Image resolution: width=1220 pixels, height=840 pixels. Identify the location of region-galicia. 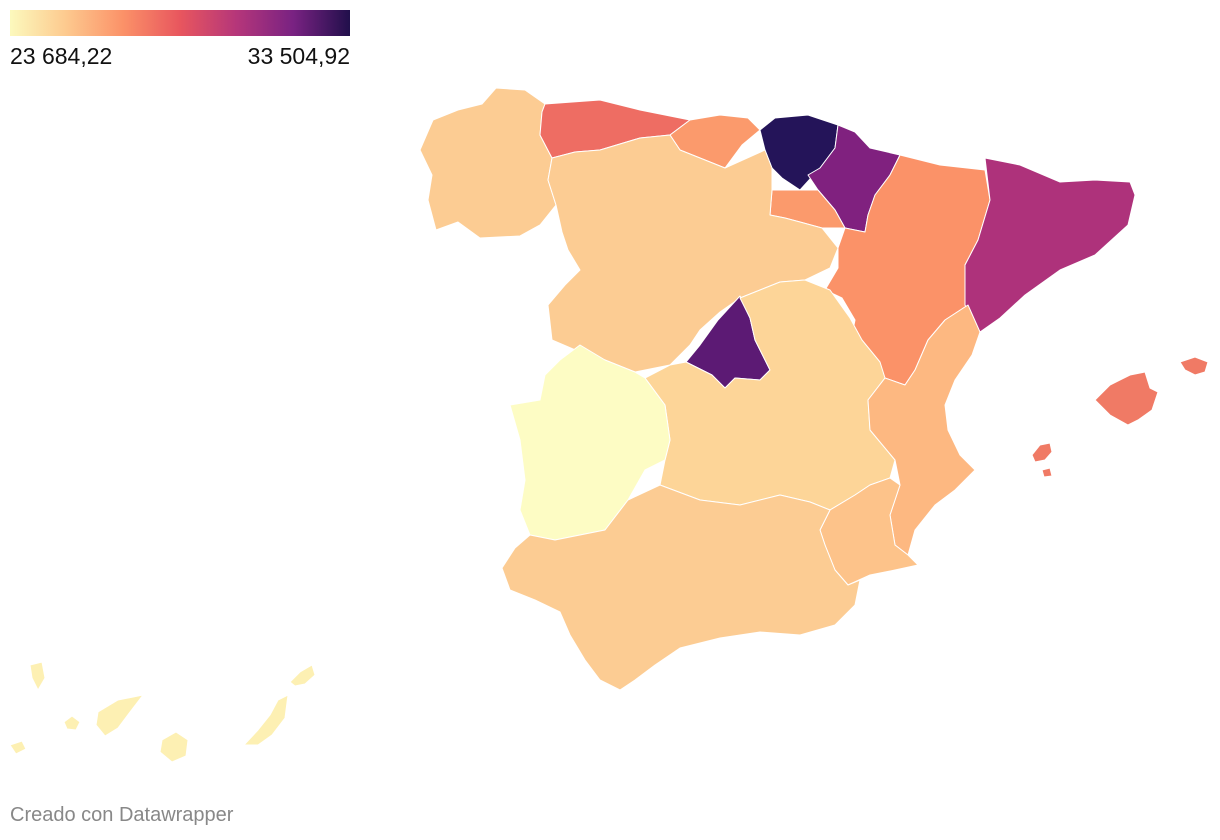
(488, 163).